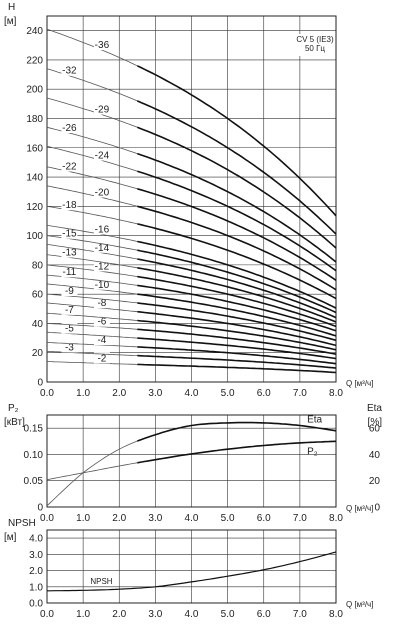 The height and width of the screenshot is (630, 400). Describe the element at coordinates (36, 539) in the screenshot. I see `y-tick-label: 4.0` at that location.